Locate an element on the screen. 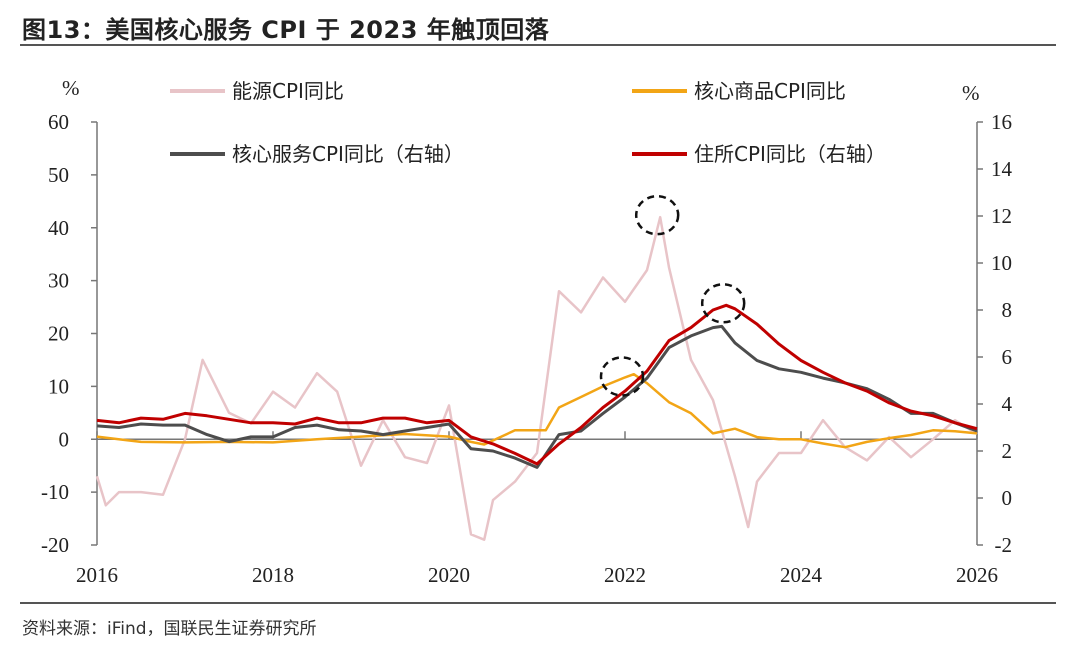 The width and height of the screenshot is (1080, 647). source-rule is located at coordinates (538, 603).